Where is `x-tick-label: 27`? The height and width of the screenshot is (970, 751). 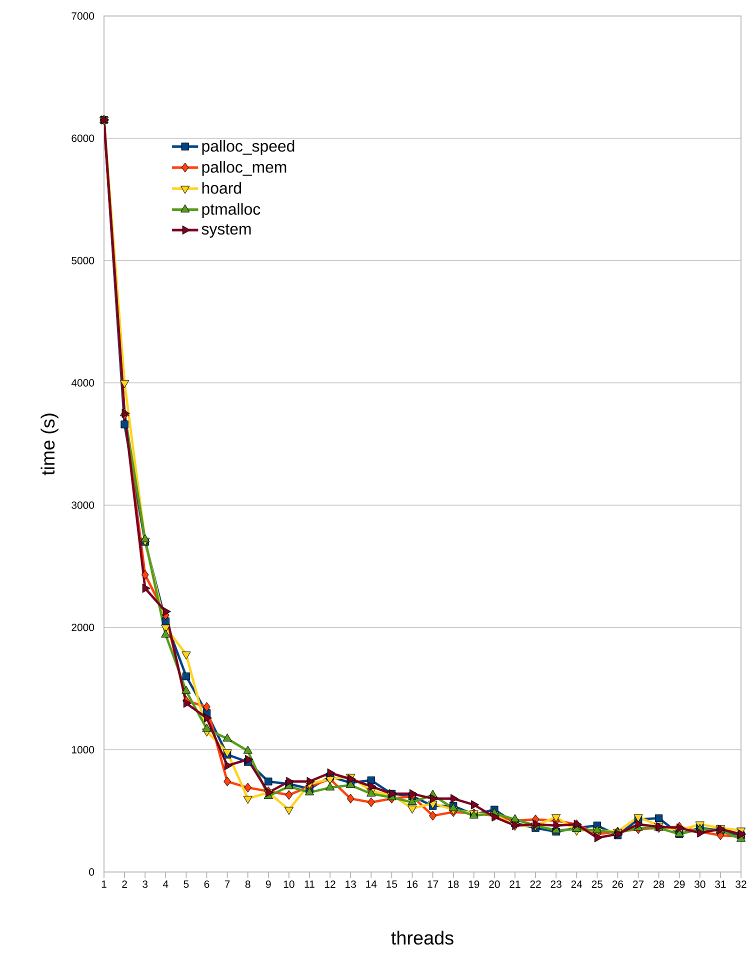
x-tick-label: 27 is located at coordinates (638, 884).